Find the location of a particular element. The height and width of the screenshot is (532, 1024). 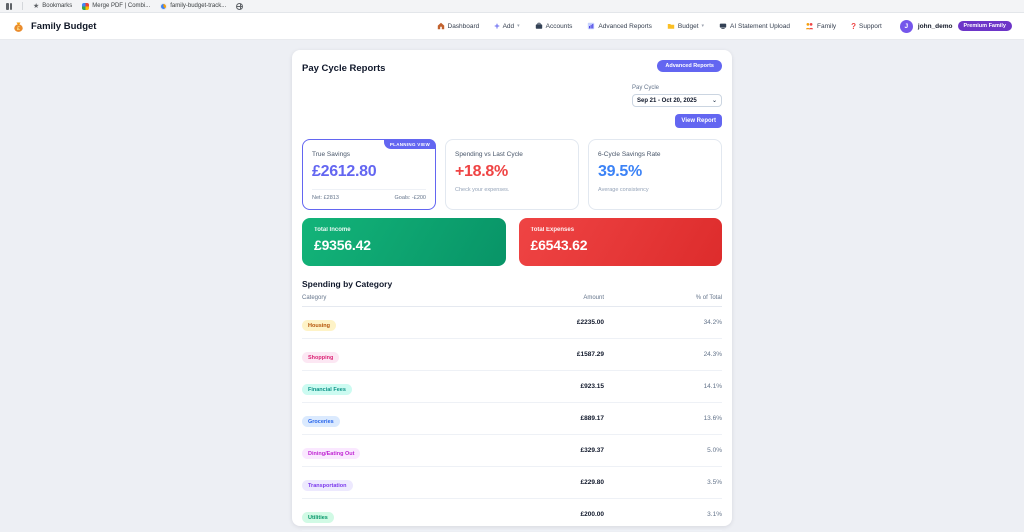

app-brand: £ Family Budget is located at coordinates (54, 26).